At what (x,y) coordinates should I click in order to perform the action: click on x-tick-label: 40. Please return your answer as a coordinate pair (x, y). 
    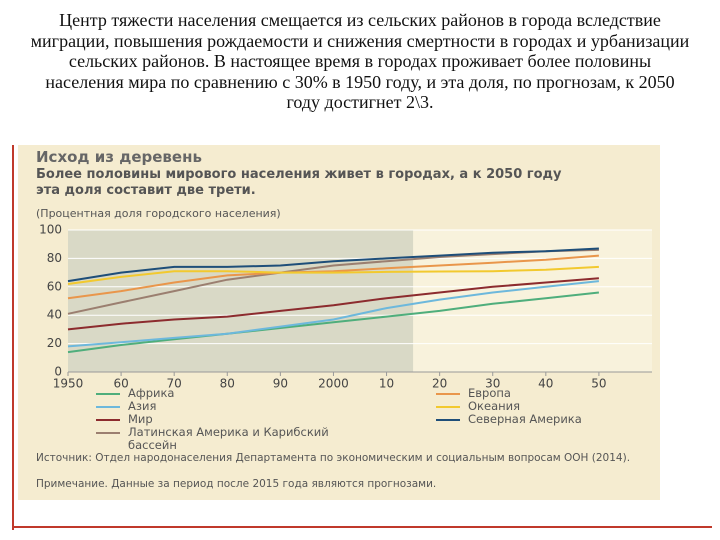
    Looking at the image, I should click on (545, 384).